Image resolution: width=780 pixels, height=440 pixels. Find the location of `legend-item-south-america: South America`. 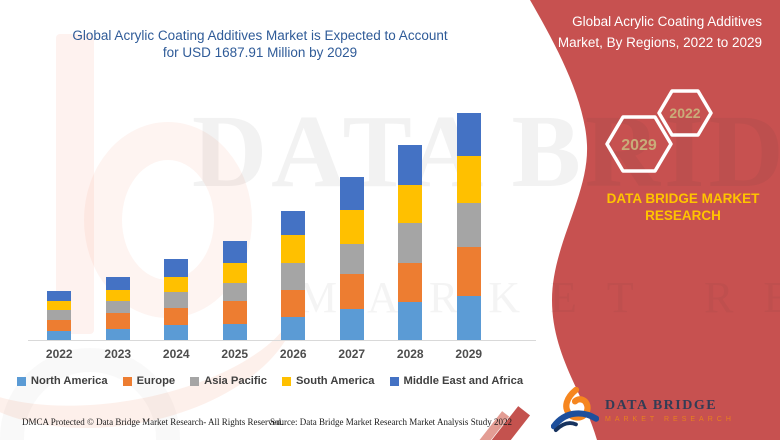

legend-item-south-america: South America is located at coordinates (328, 381).